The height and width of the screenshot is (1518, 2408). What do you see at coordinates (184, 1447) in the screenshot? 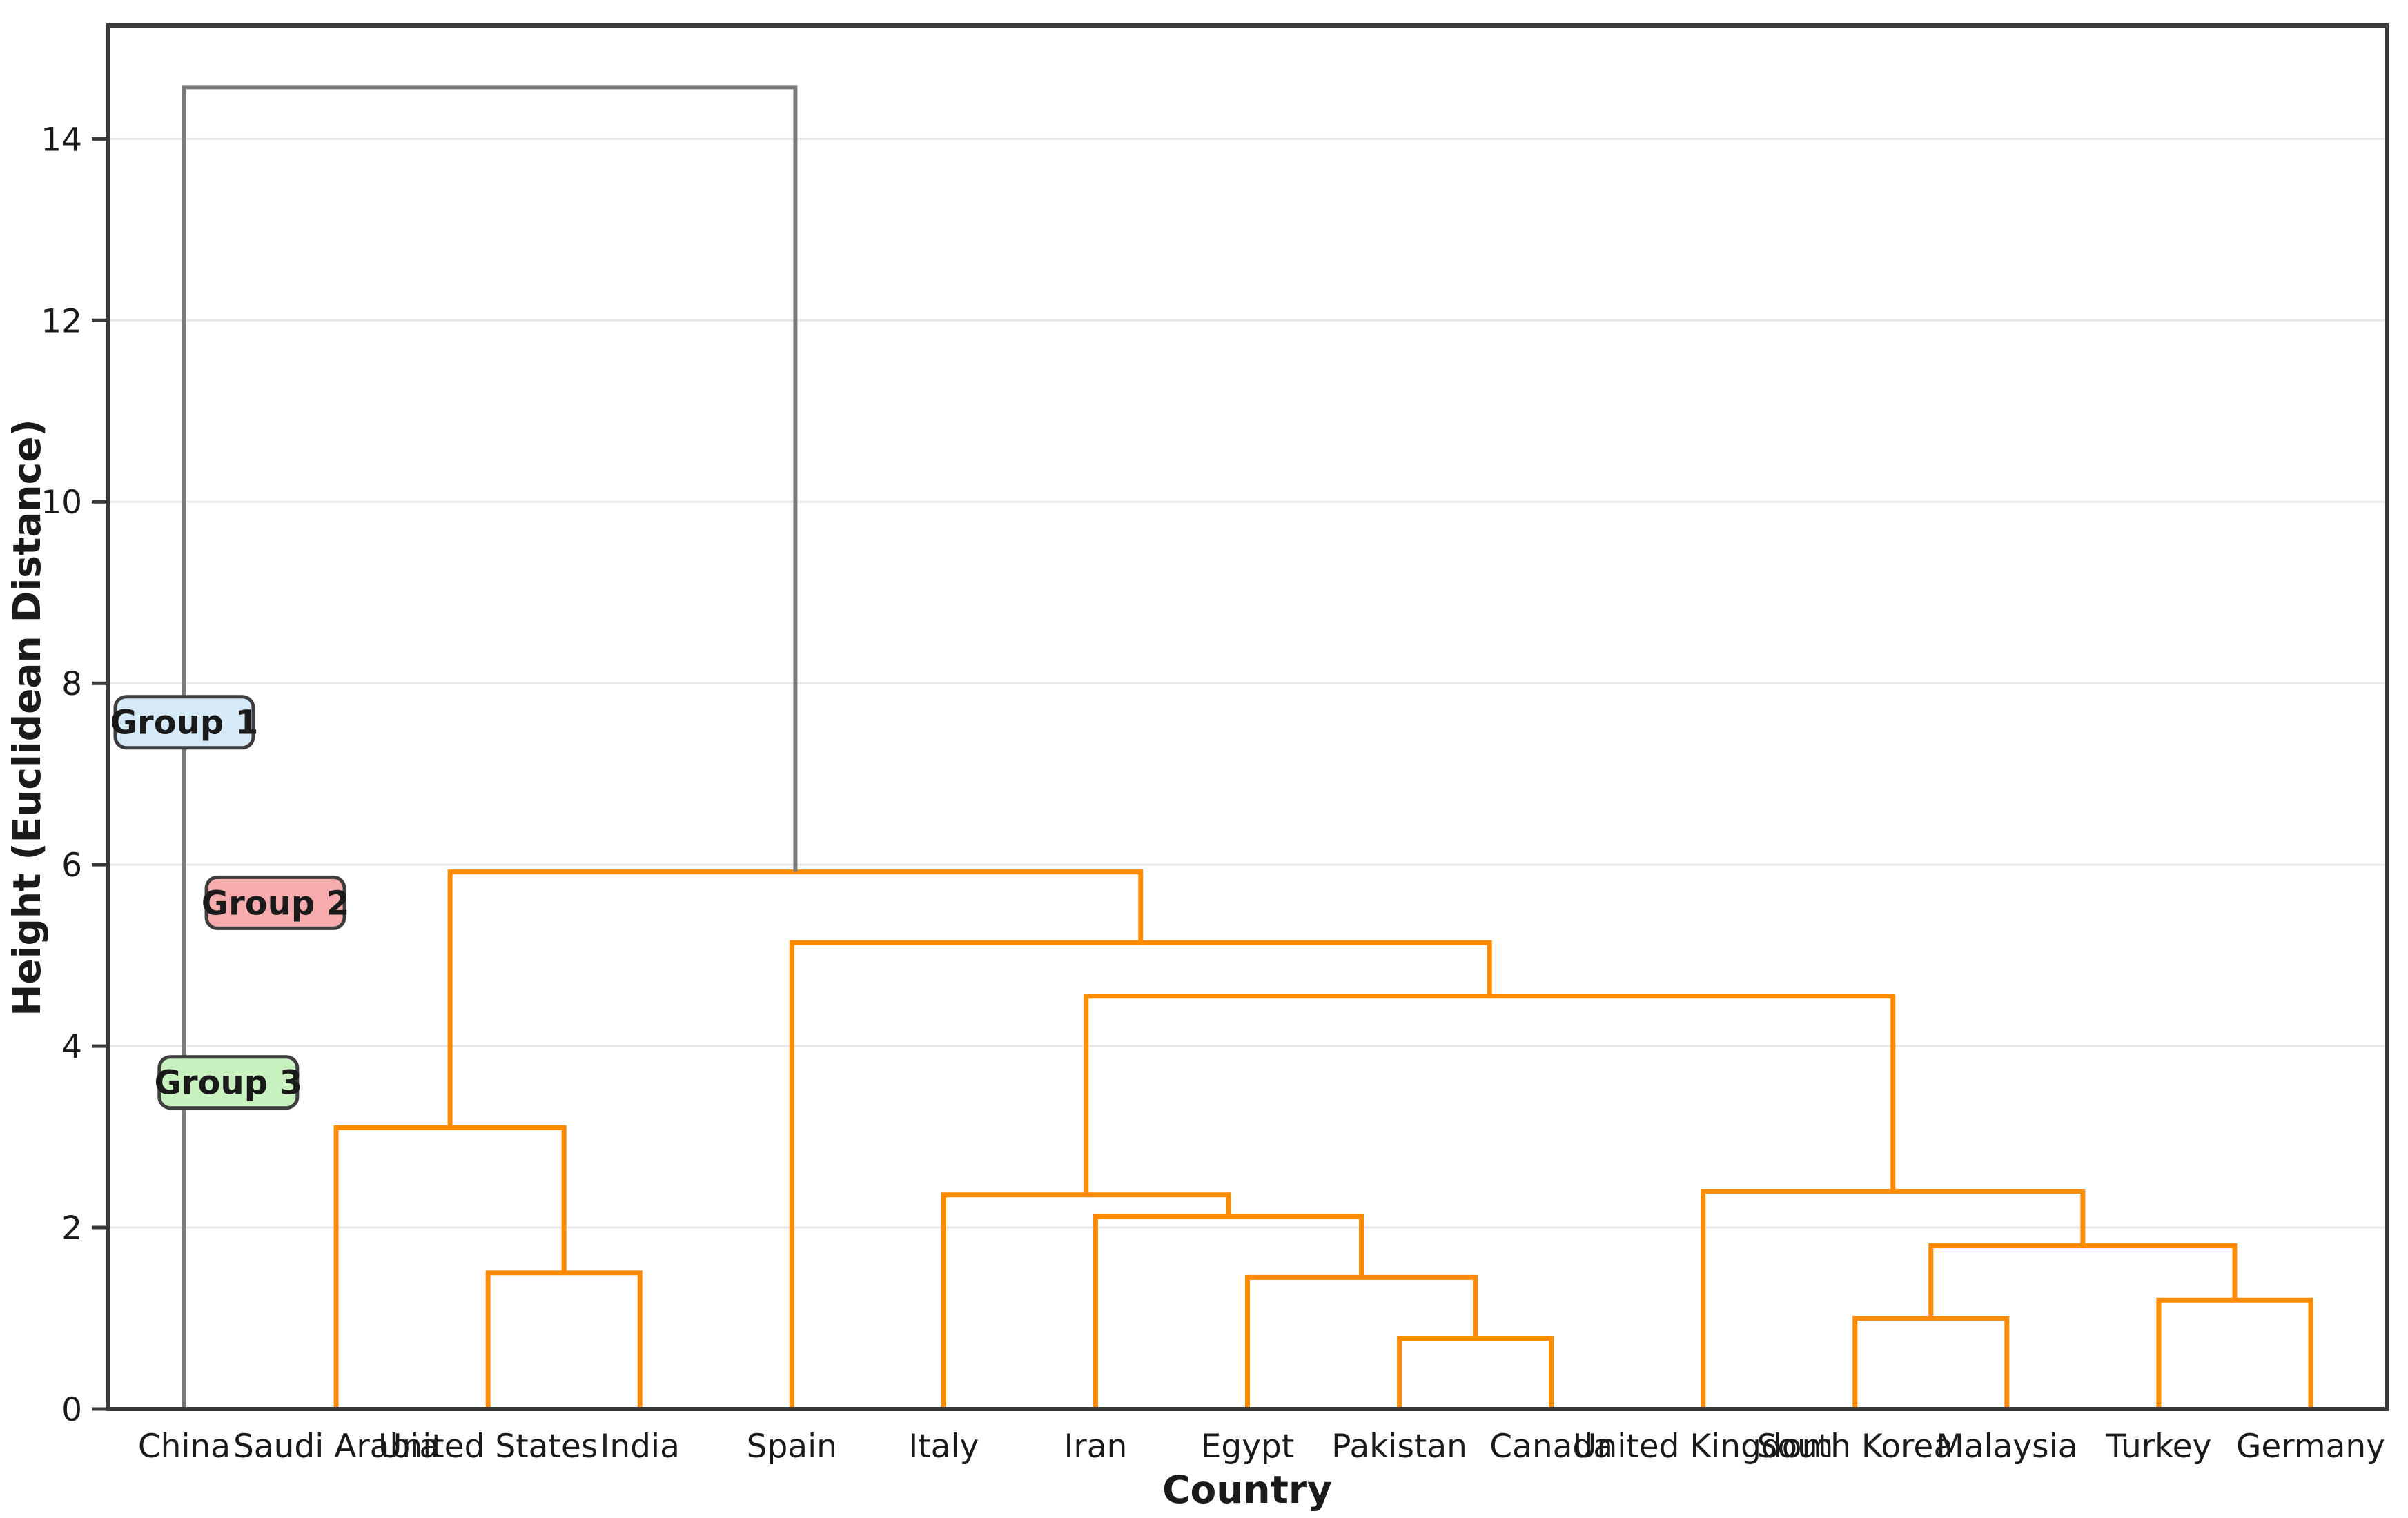
I see `x-category-label: China` at bounding box center [184, 1447].